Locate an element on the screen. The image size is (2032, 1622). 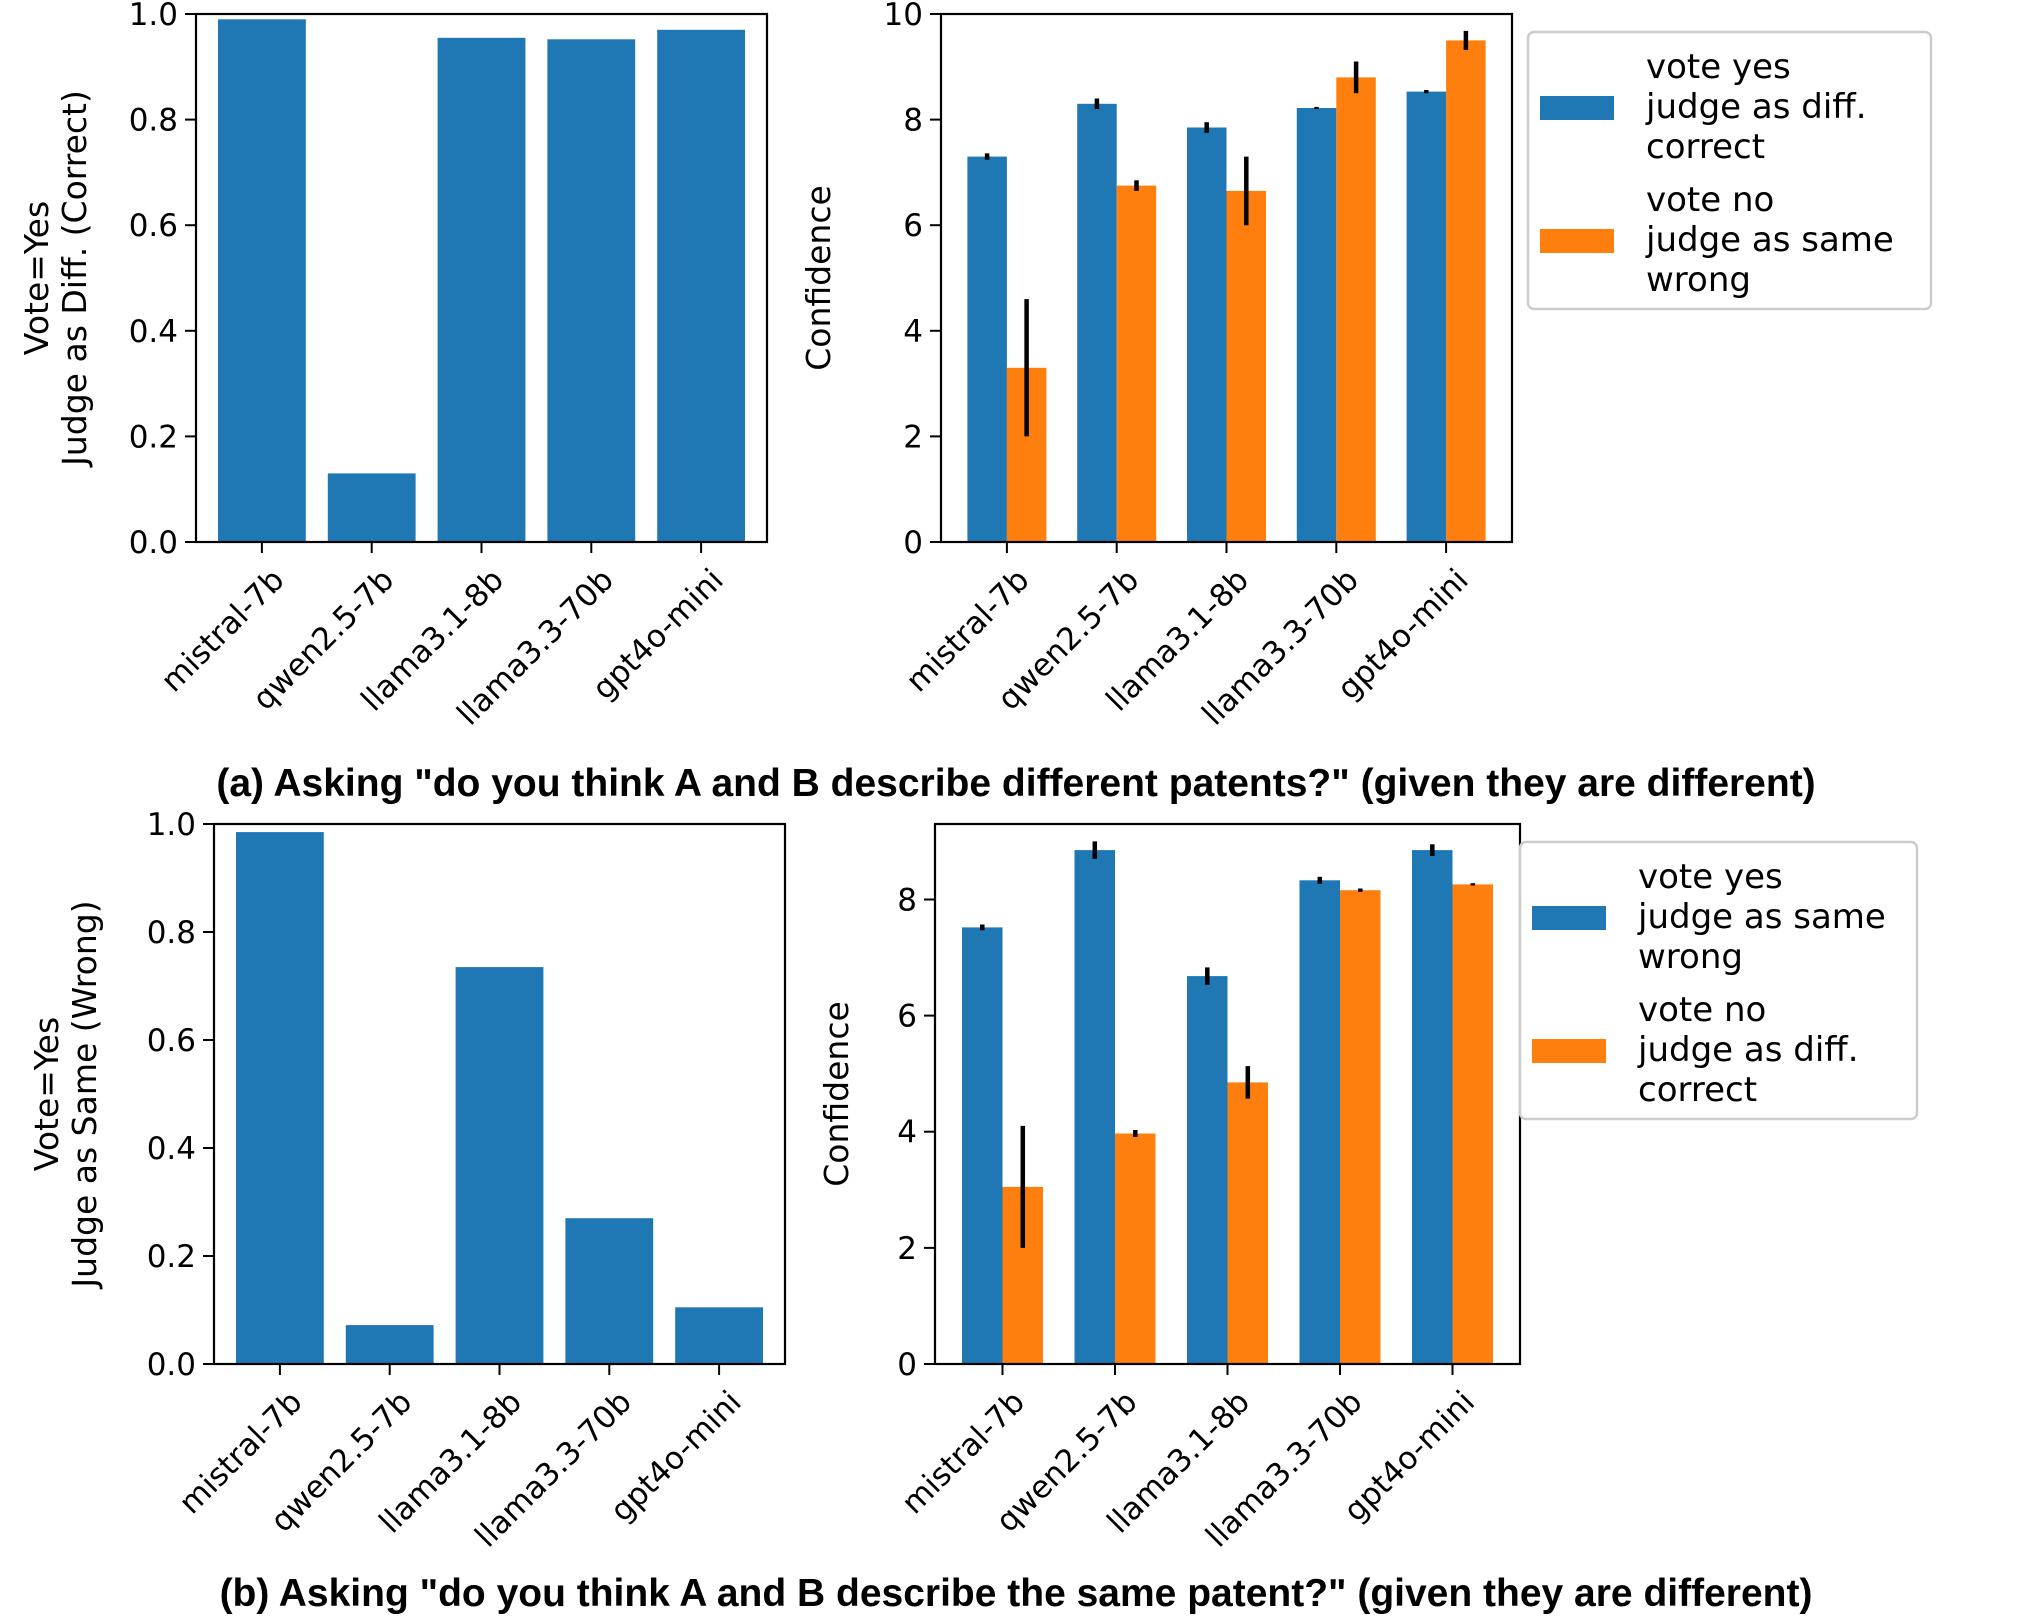
legend-label-b_right-0-0: vote yes is located at coordinates (1710, 877).